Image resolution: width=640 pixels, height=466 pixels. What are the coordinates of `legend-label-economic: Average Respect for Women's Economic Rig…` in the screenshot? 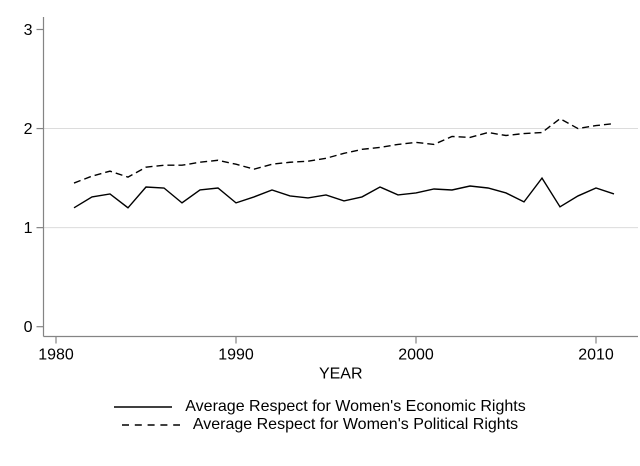 It's located at (355, 406).